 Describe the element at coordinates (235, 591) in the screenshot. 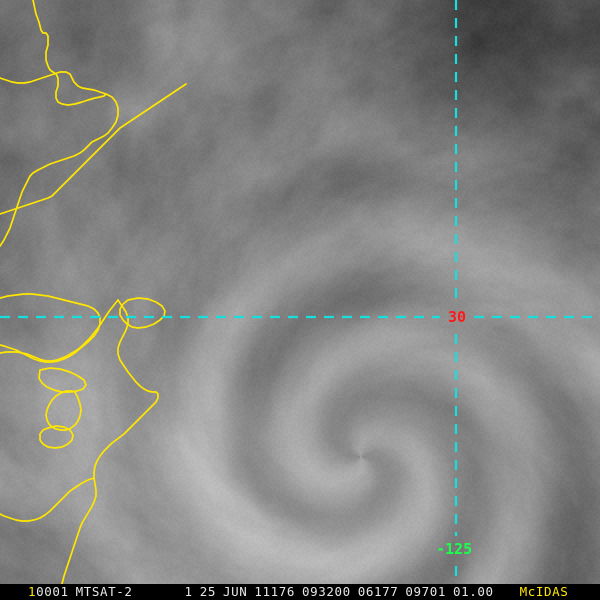

I see `month-name: JUN` at that location.